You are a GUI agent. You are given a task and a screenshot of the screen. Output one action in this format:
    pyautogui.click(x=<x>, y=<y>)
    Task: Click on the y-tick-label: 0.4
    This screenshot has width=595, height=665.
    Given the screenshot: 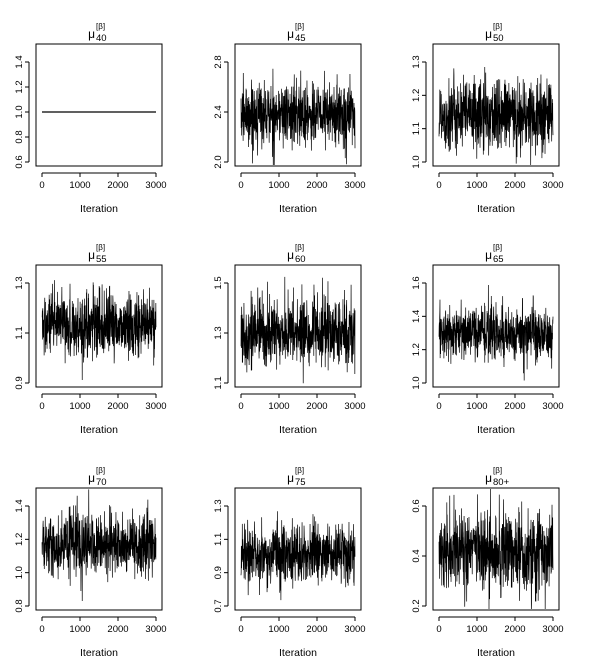 What is the action you would take?
    pyautogui.click(x=416, y=555)
    